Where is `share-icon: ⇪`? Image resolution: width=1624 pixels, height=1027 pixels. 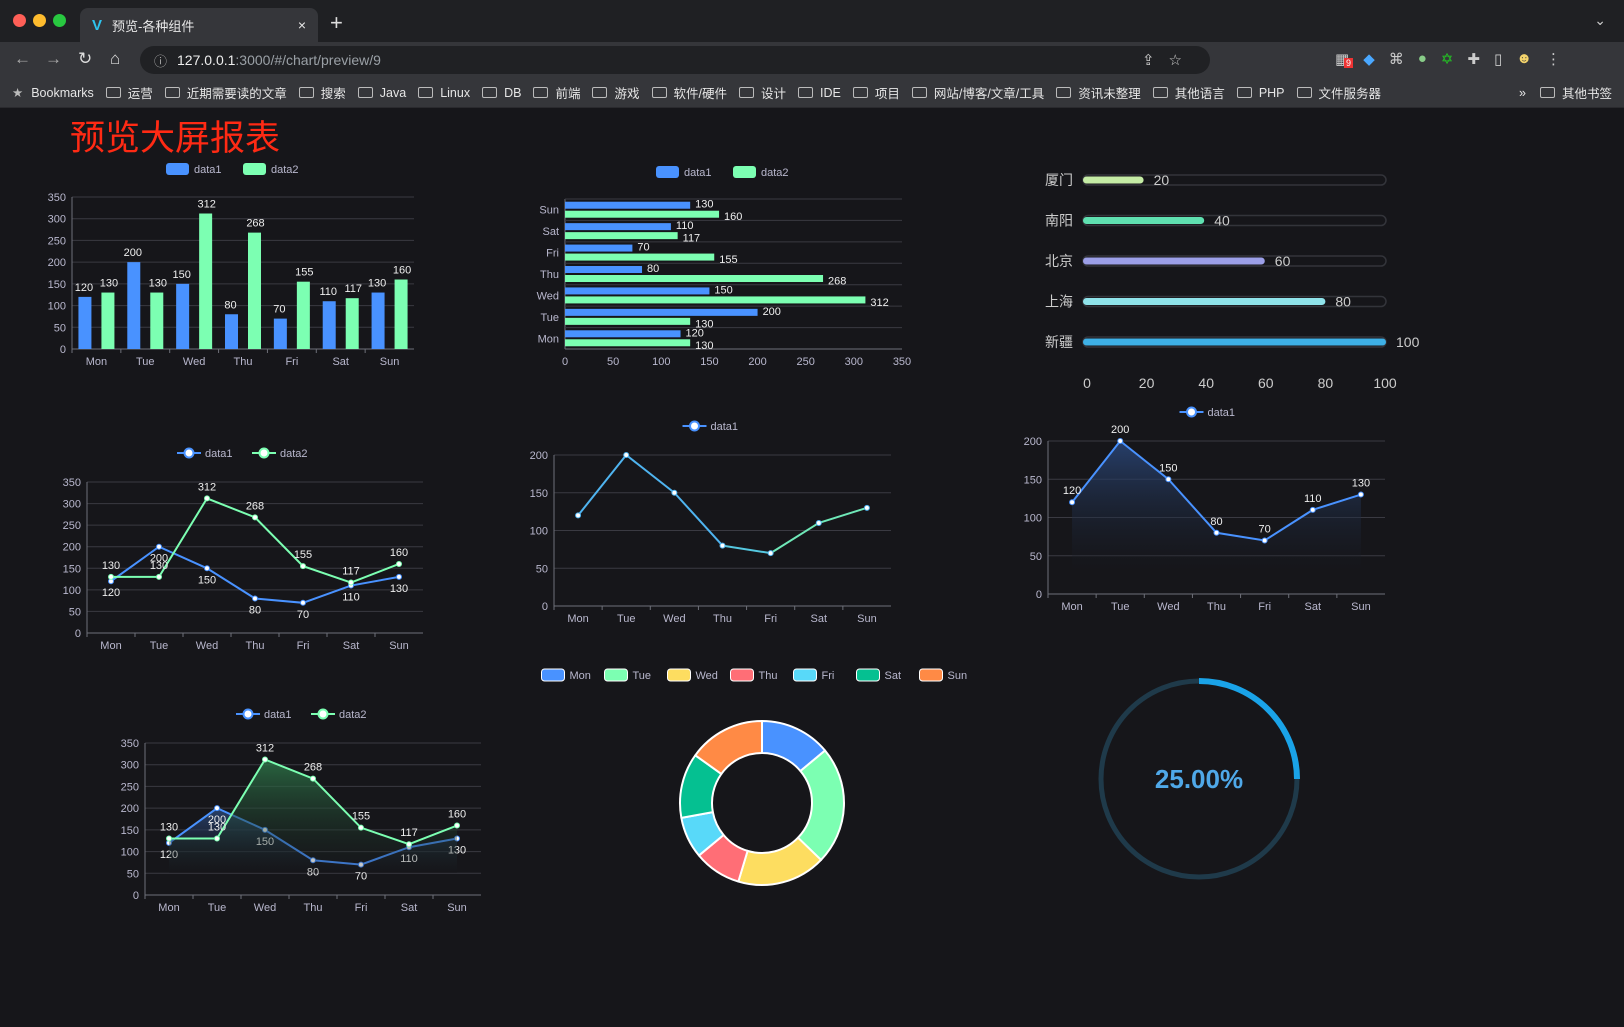 share-icon: ⇪ is located at coordinates (1155, 60).